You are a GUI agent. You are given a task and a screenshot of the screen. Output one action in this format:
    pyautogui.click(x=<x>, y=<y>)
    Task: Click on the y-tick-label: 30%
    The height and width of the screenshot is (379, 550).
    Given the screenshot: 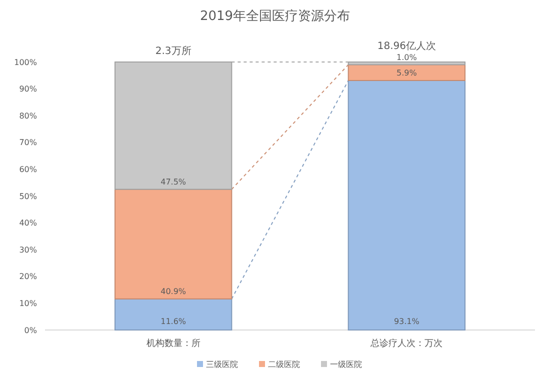 What is the action you would take?
    pyautogui.click(x=28, y=249)
    